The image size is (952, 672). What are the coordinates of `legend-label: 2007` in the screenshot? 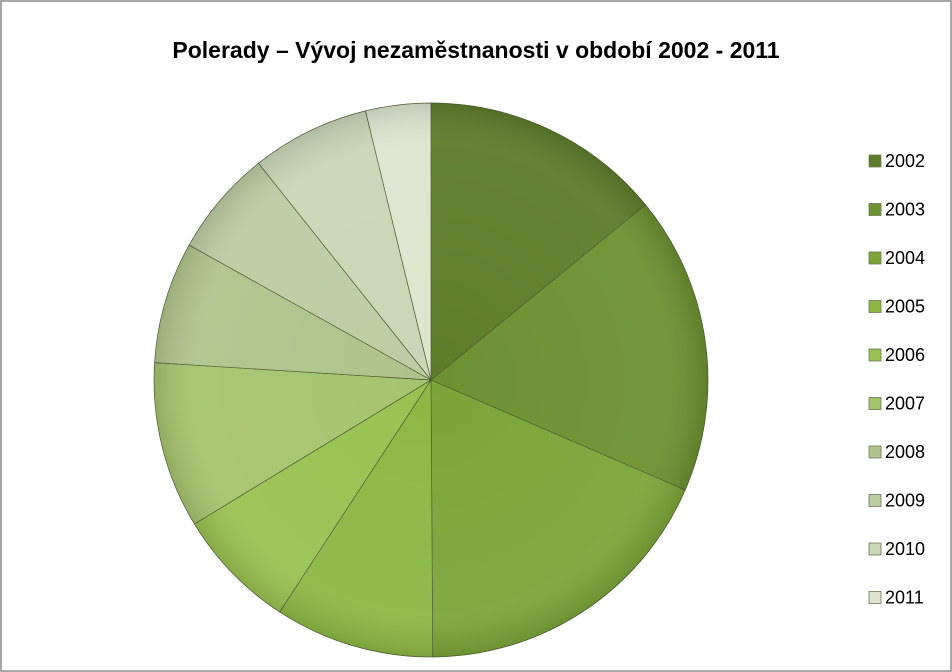 It's located at (905, 403).